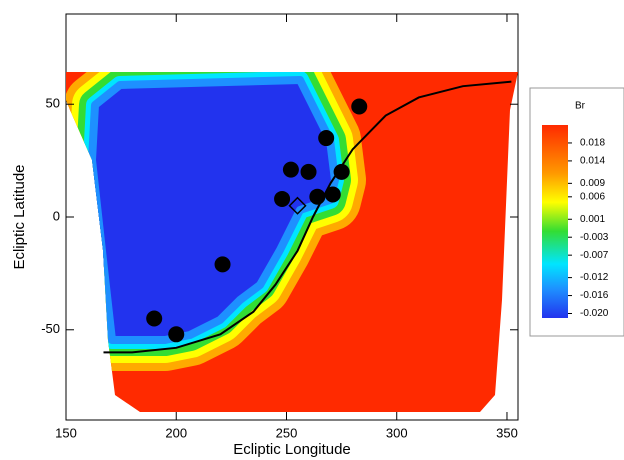 The height and width of the screenshot is (460, 624). Describe the element at coordinates (592, 143) in the screenshot. I see `colorbar-label: 0.018` at that location.